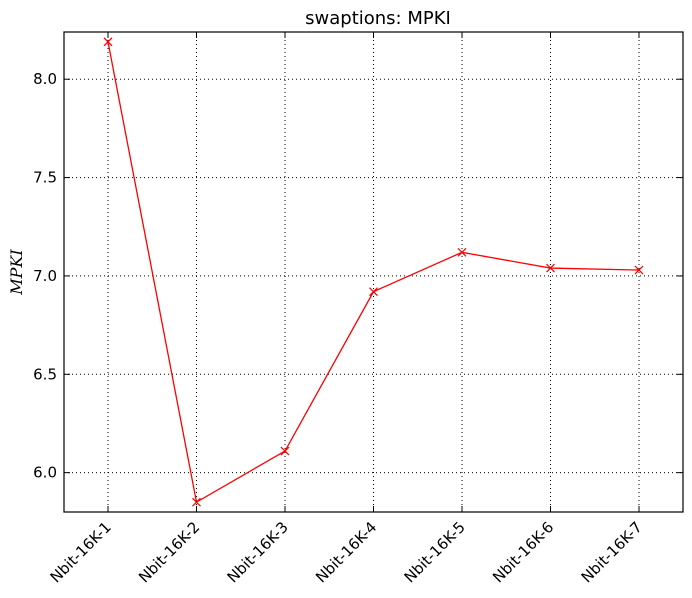 This screenshot has height=598, width=692. I want to click on x-tick-label: Nbit-16K-4, so click(346, 552).